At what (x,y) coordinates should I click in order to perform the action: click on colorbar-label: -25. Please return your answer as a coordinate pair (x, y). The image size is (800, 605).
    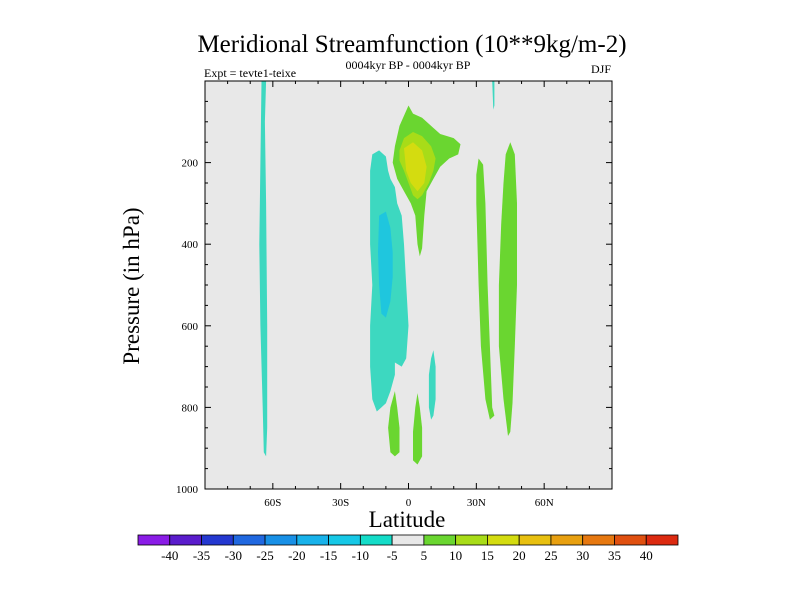
    Looking at the image, I should click on (264, 555).